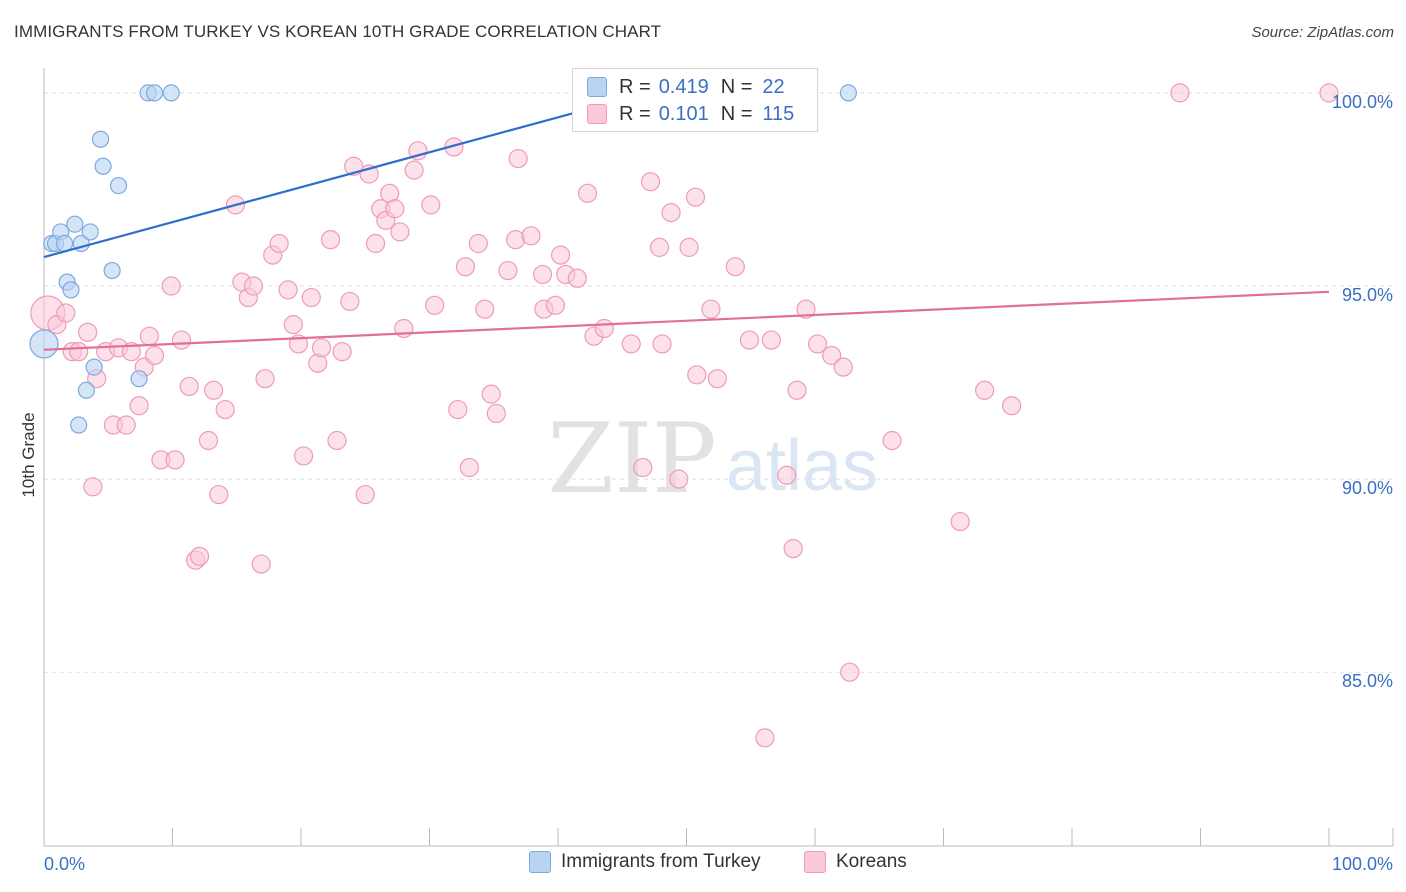 This screenshot has height=892, width=1406. What do you see at coordinates (778, 113) in the screenshot?
I see `n-value: 115` at bounding box center [778, 113].